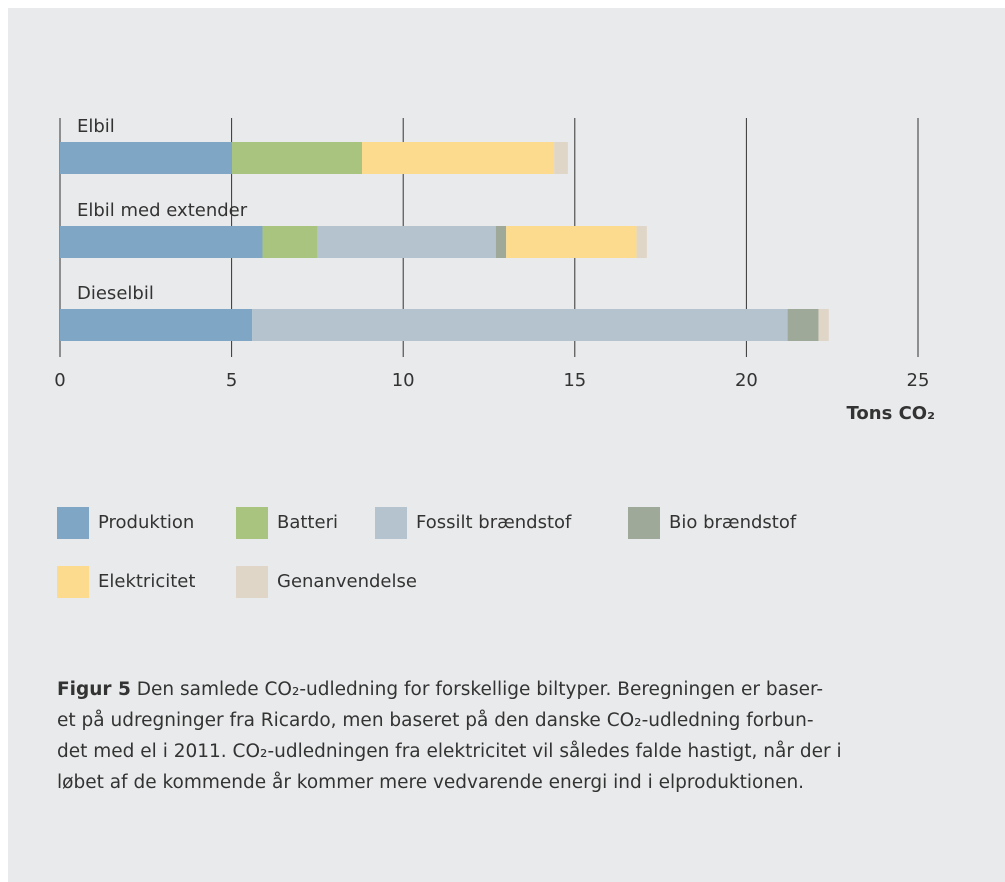 The height and width of the screenshot is (882, 1005). What do you see at coordinates (918, 380) in the screenshot?
I see `x-tick-label: 25` at bounding box center [918, 380].